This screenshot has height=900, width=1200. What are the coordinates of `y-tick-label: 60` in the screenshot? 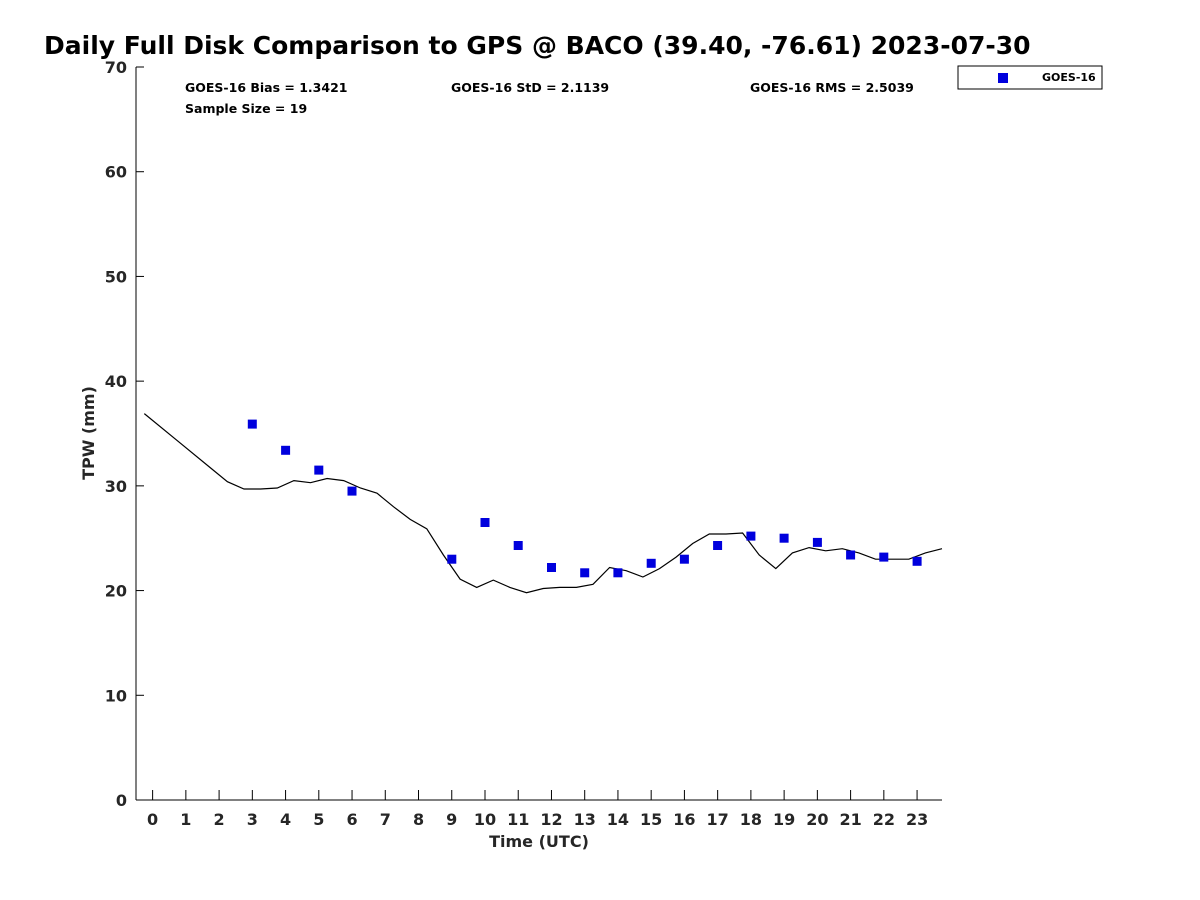 It's located at (116, 172).